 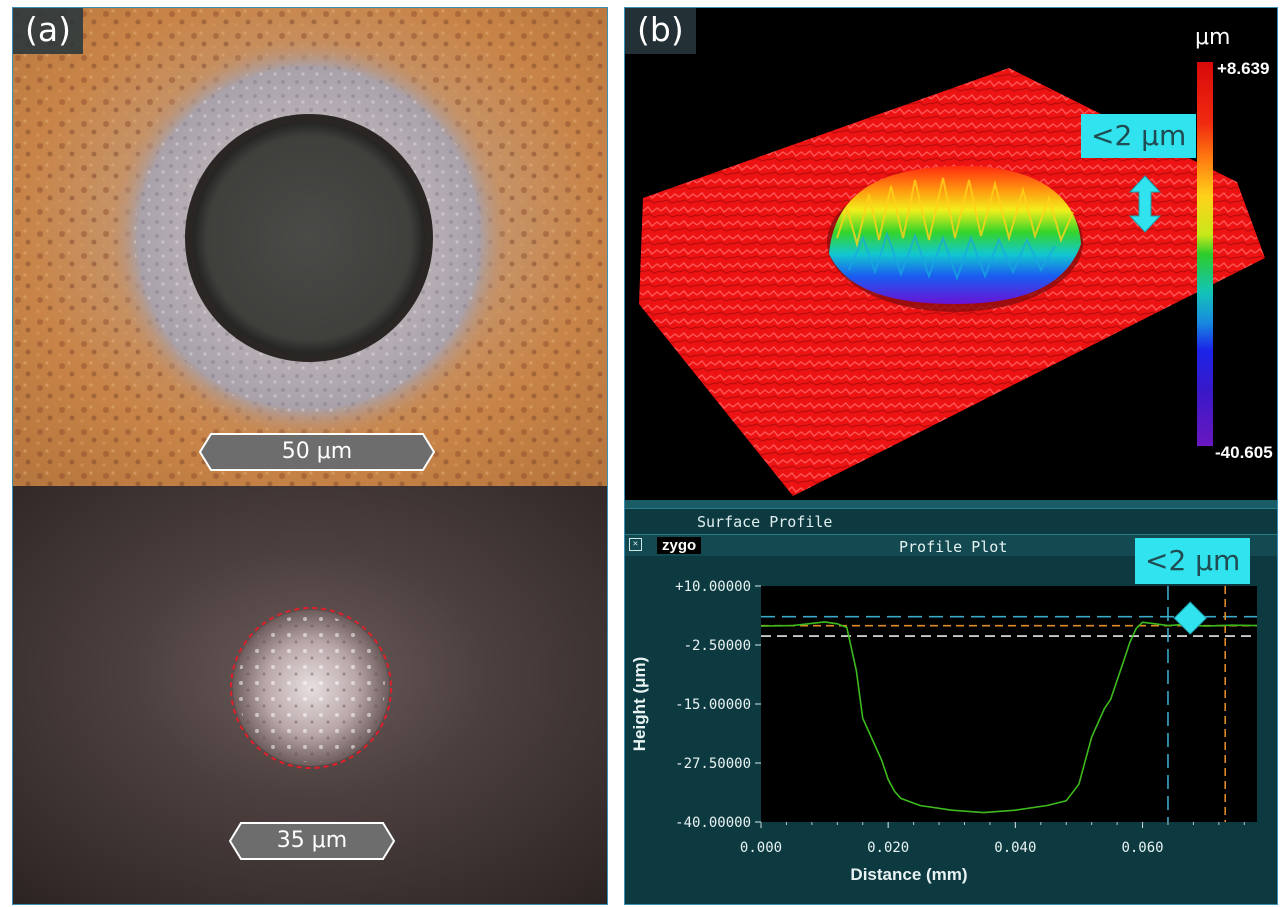 What do you see at coordinates (888, 848) in the screenshot?
I see `x-tick-label: 0.020` at bounding box center [888, 848].